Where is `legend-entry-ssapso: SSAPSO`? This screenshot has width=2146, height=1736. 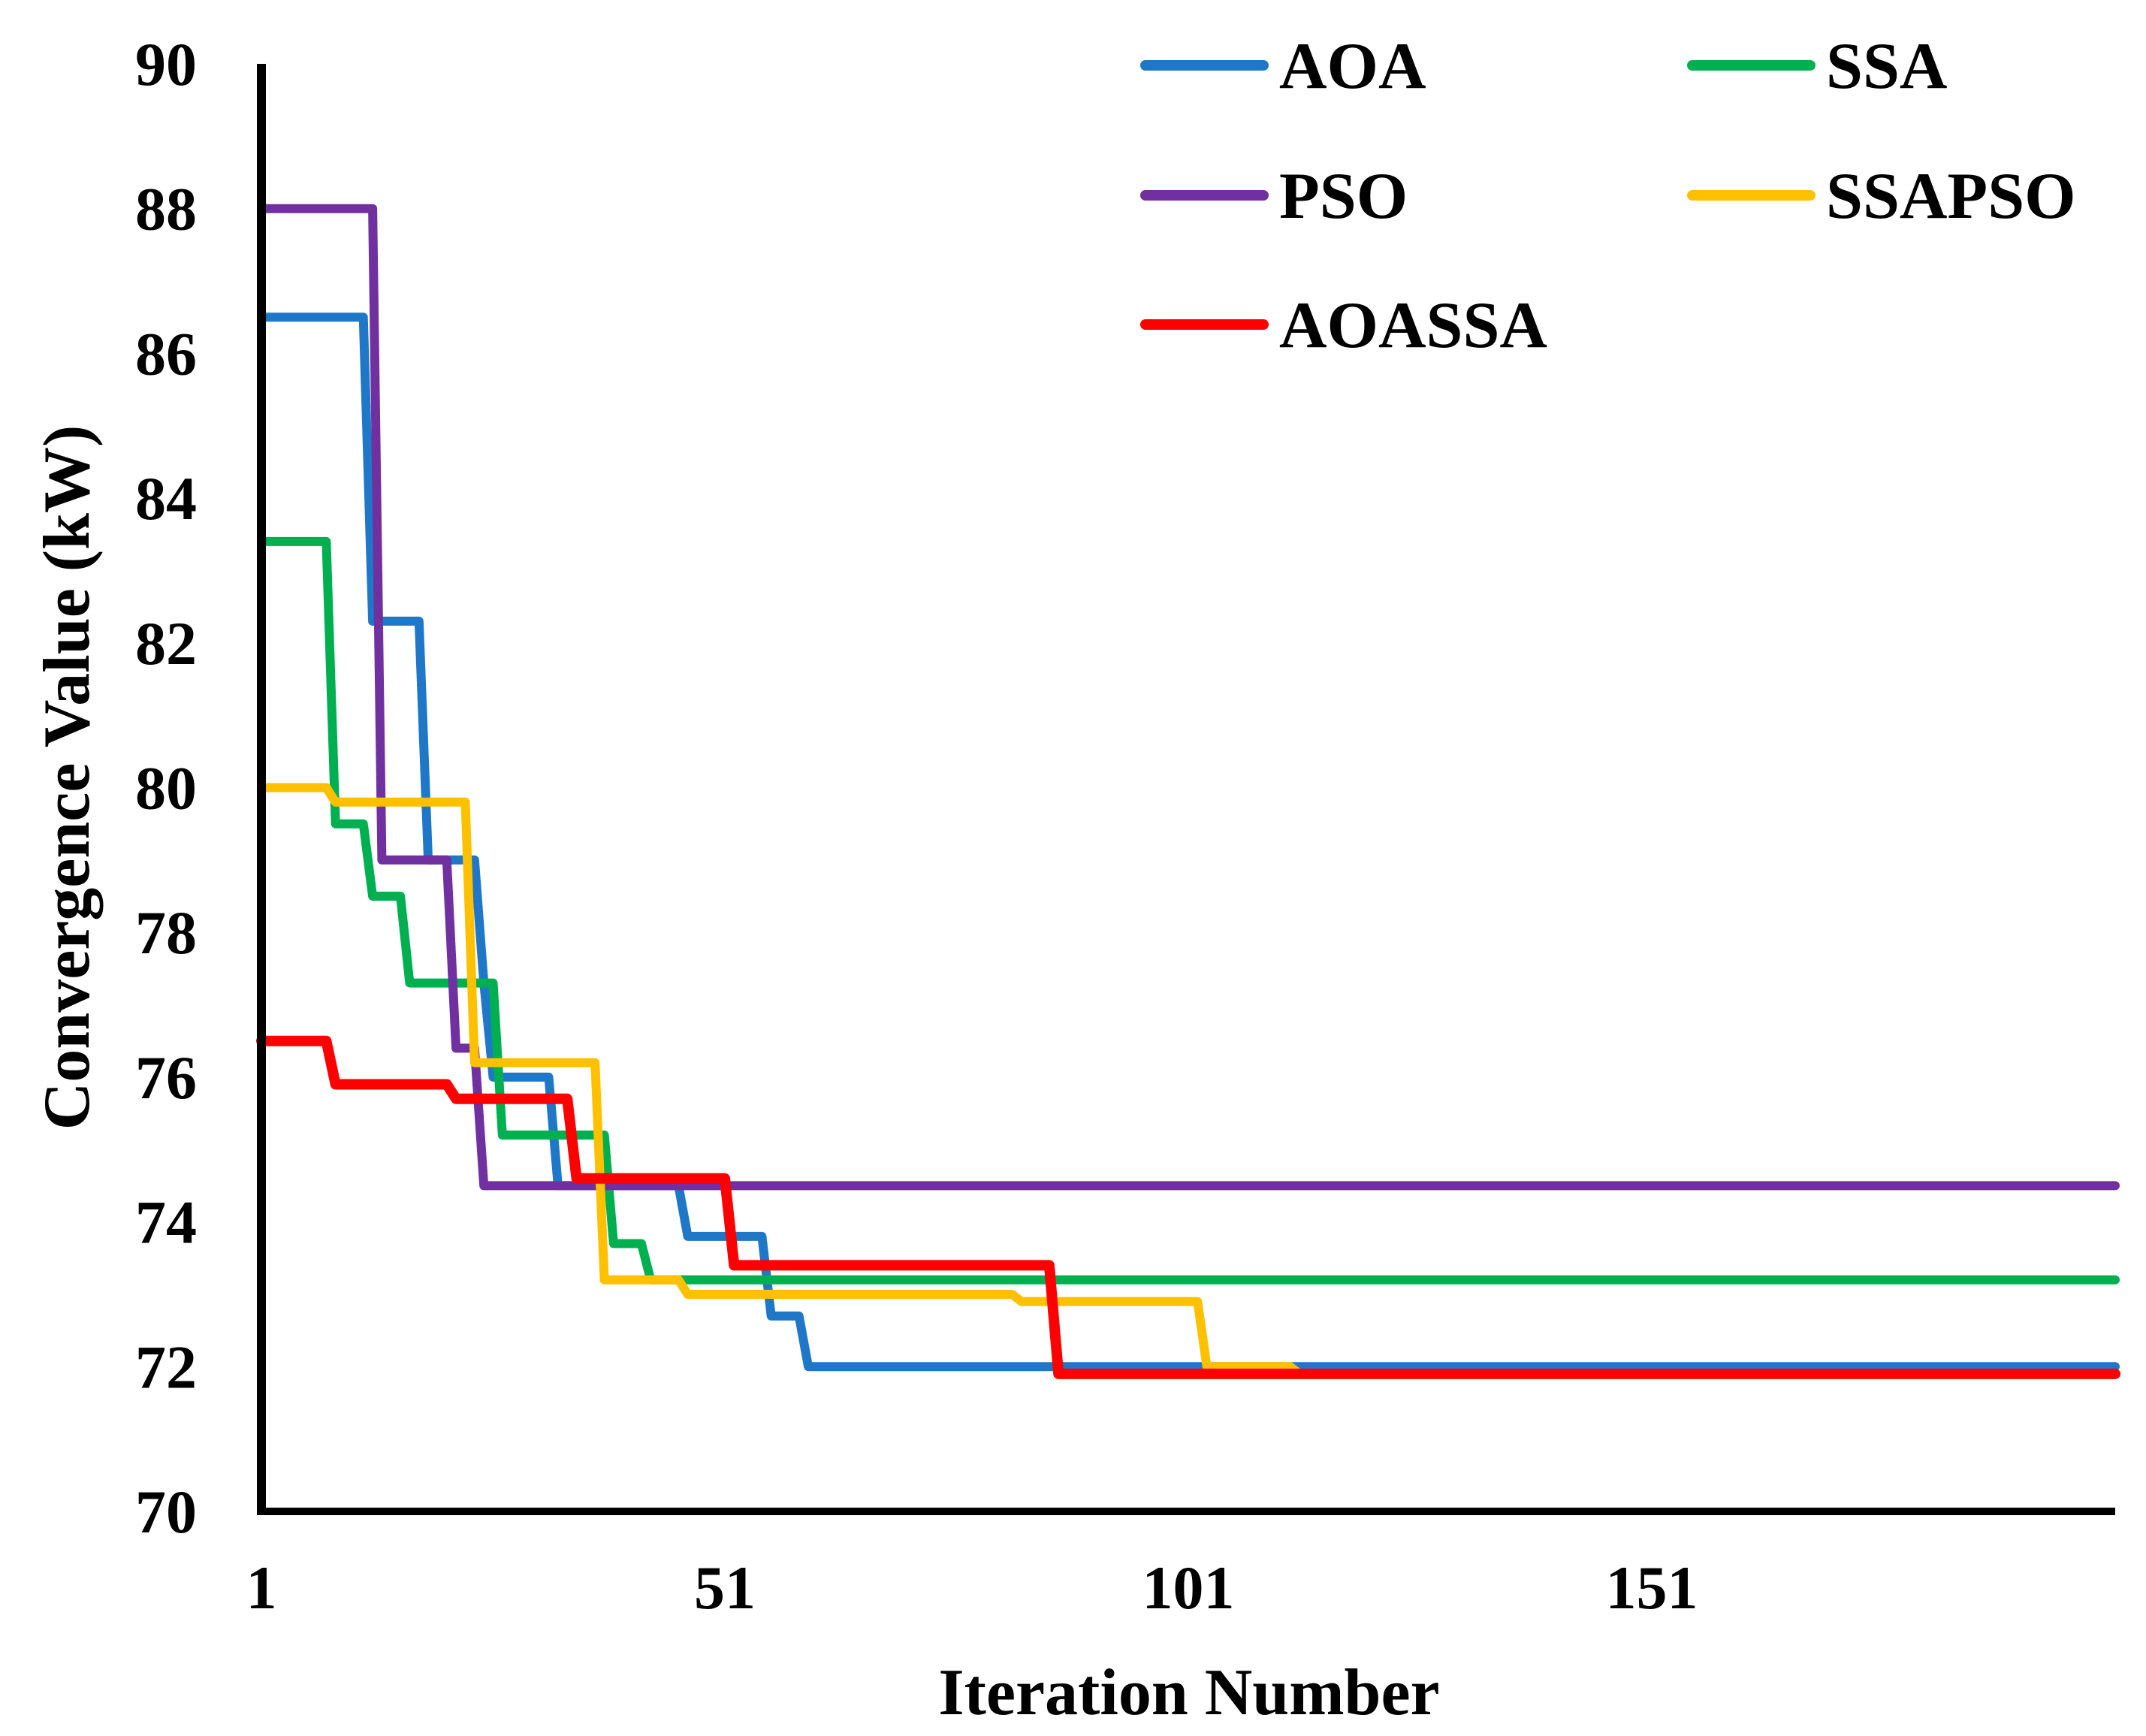
legend-entry-ssapso: SSAPSO is located at coordinates (1881, 196).